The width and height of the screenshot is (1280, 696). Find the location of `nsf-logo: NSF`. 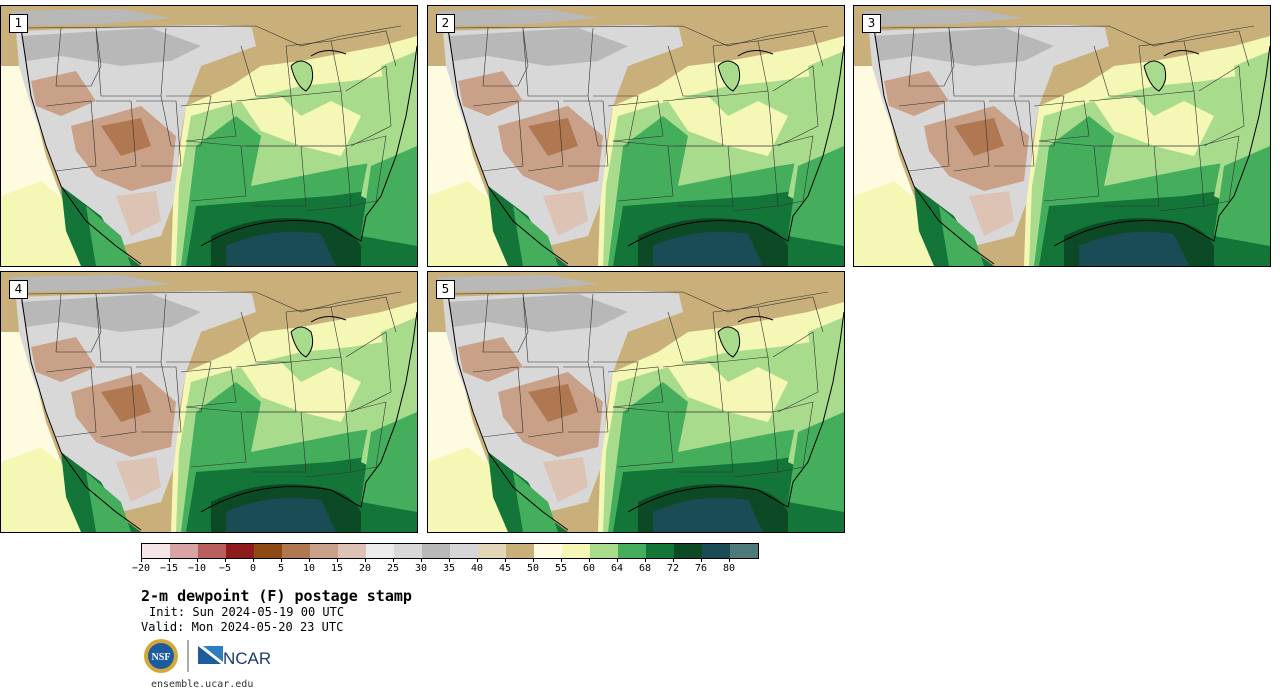

nsf-logo: NSF is located at coordinates (161, 656).